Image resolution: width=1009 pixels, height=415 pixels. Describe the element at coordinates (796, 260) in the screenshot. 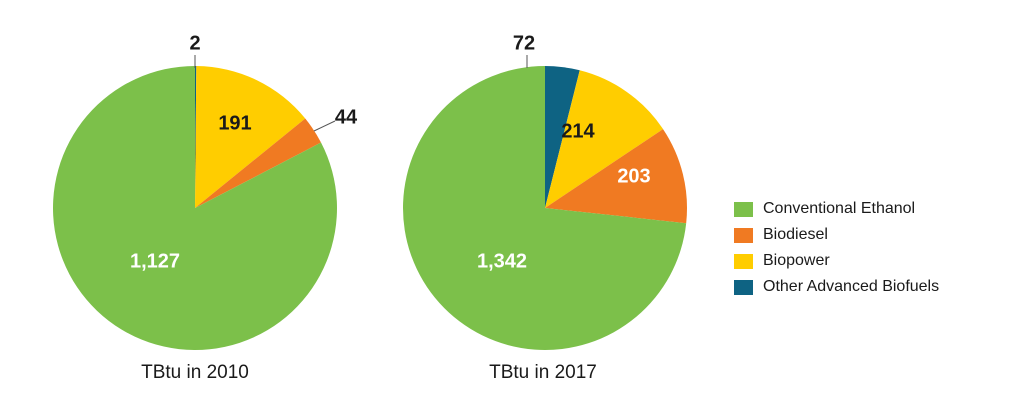

I see `legend-label: Biopower` at that location.